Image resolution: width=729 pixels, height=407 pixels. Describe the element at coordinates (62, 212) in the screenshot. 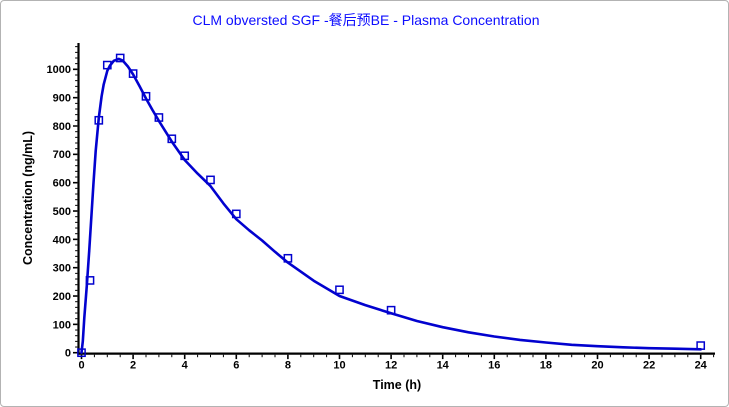

I see `y-tick-label: 500` at that location.